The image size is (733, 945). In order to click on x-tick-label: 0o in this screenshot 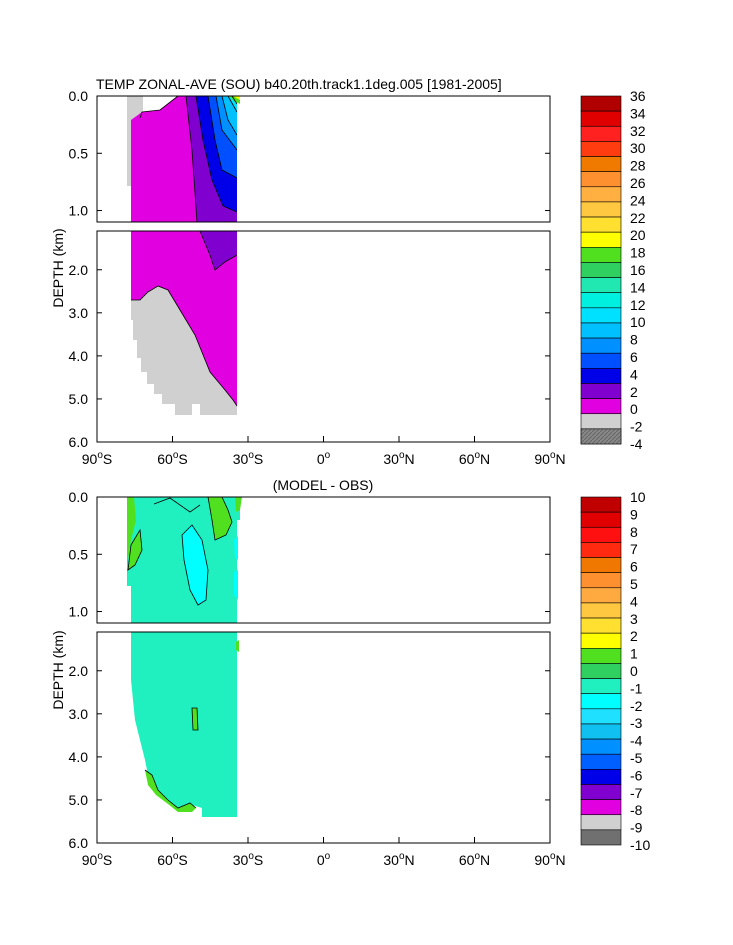, I will do `click(324, 859)`.